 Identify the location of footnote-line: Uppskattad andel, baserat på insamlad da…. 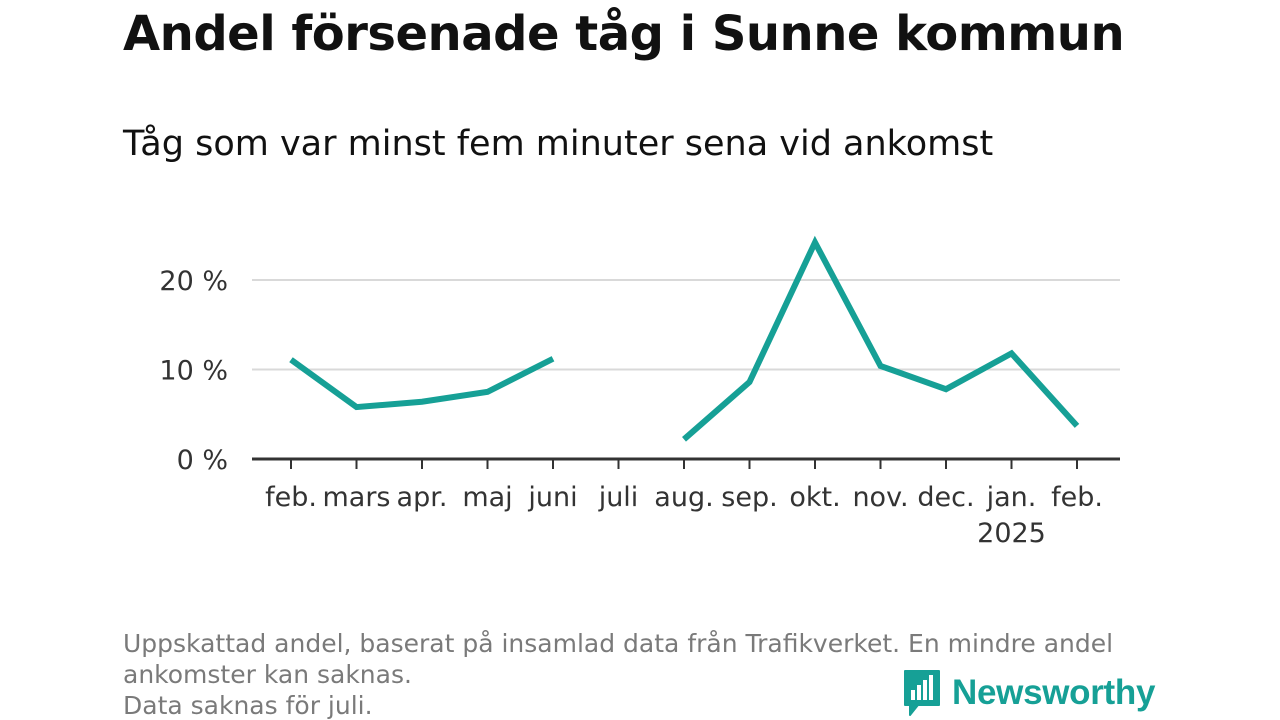
(618, 643).